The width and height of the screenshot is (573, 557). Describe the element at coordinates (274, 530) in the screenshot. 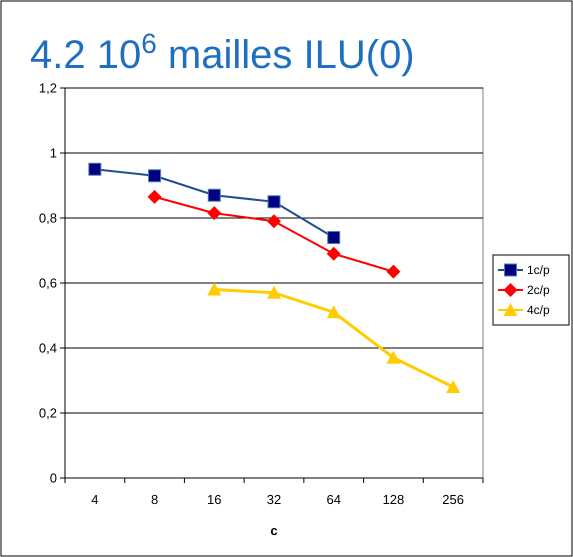

I see `x-axis-title: c` at that location.